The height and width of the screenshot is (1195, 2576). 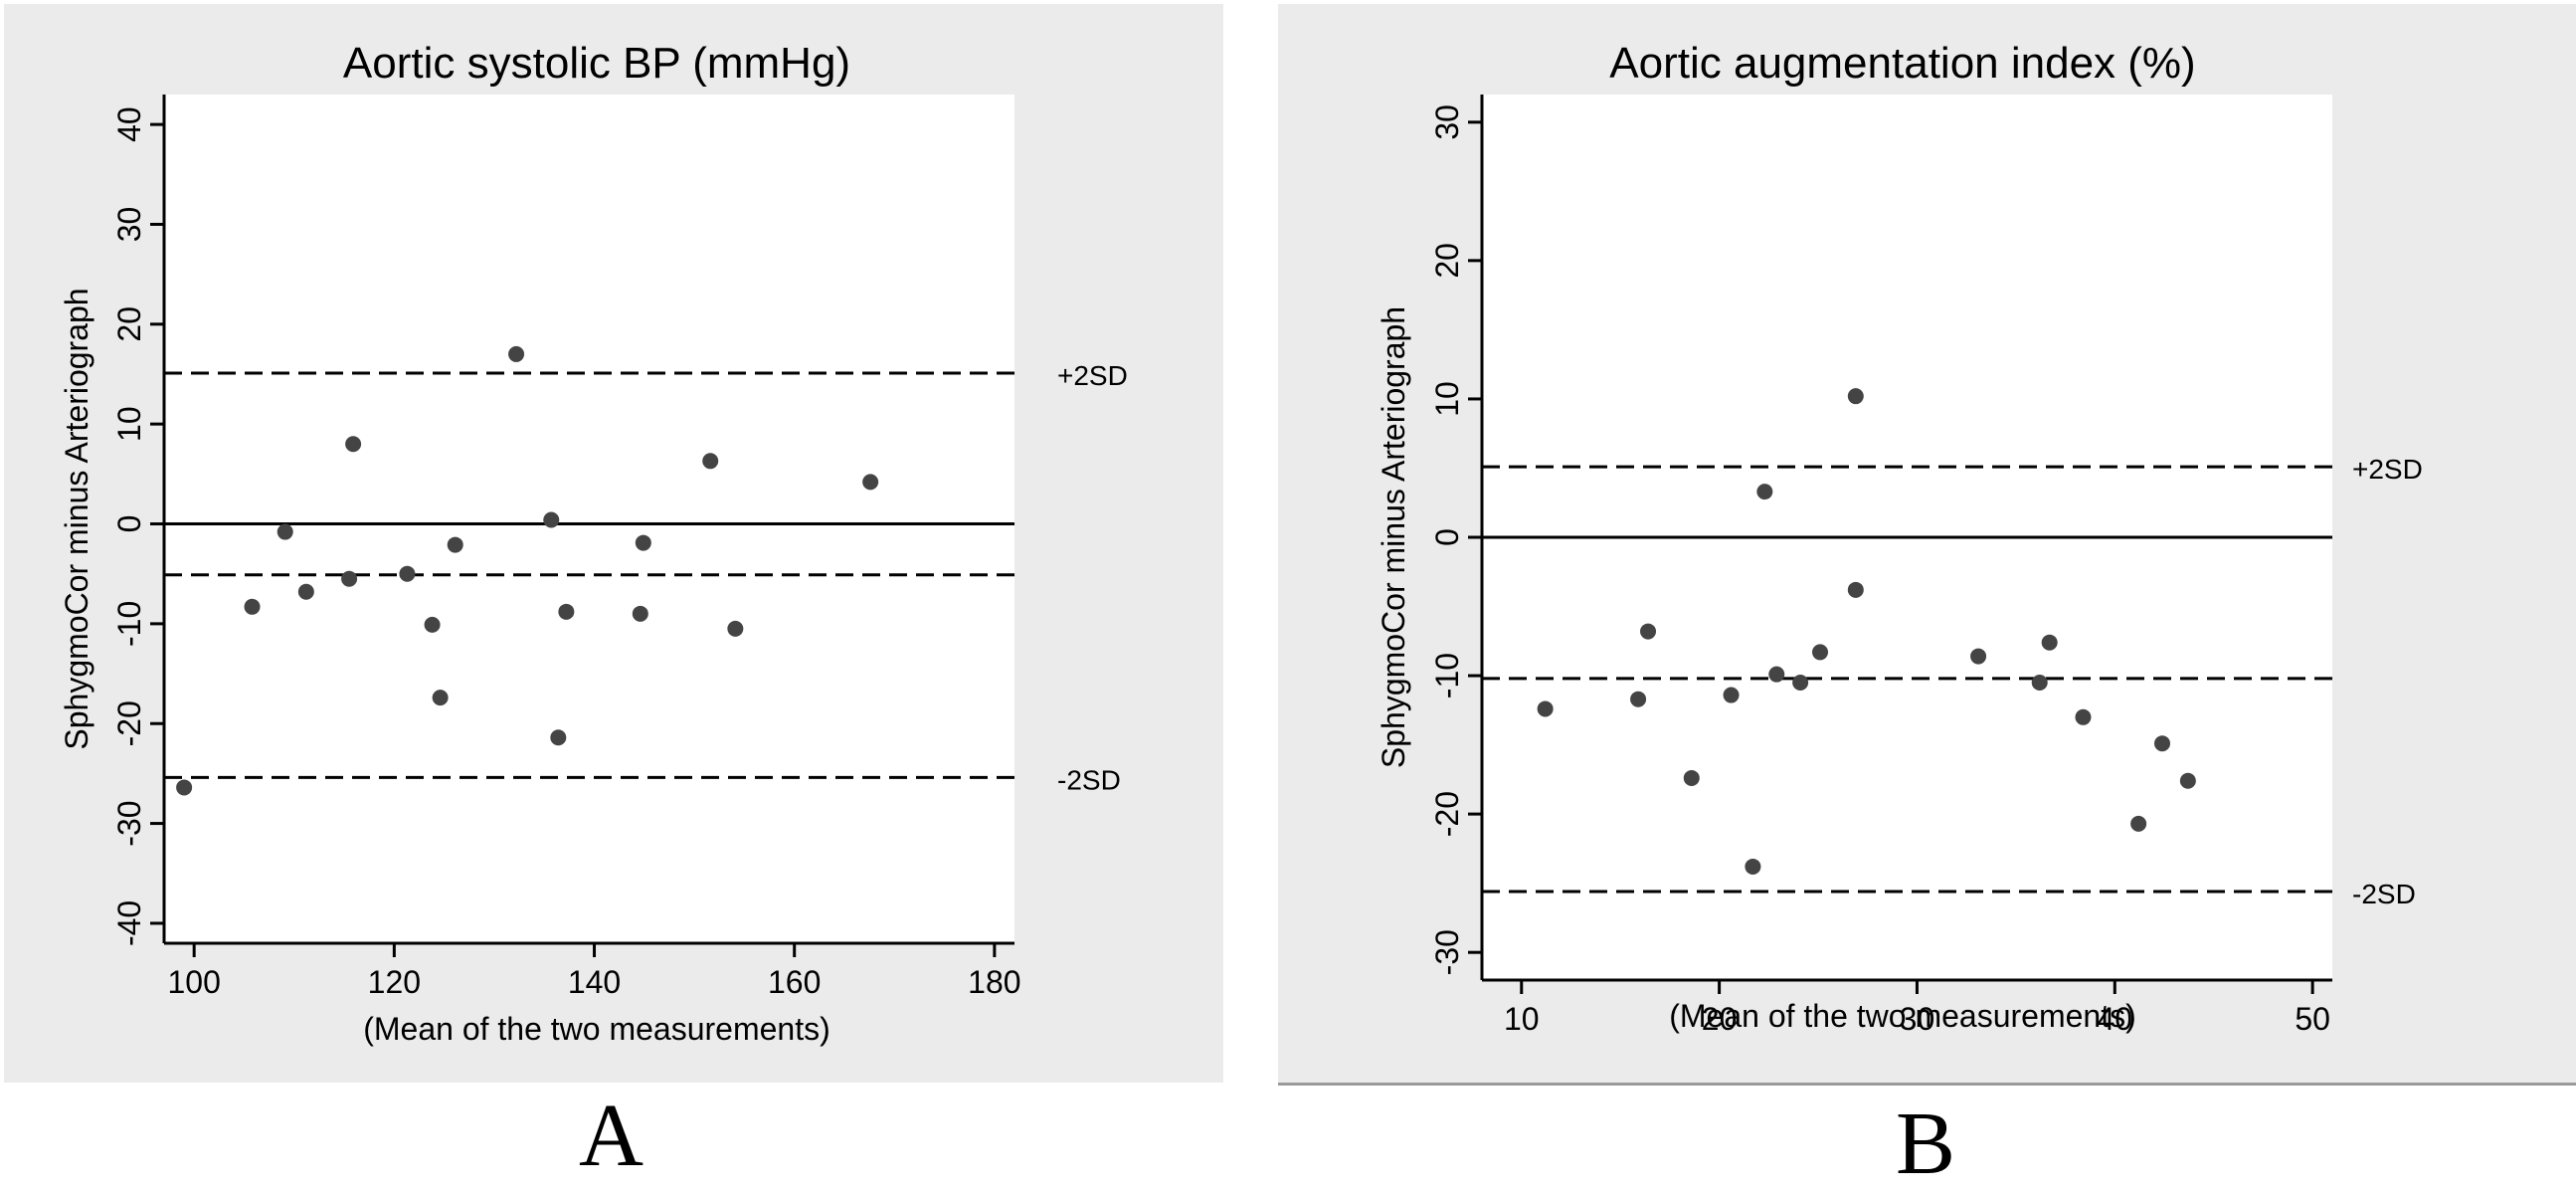 I want to click on chart-b-x-tick-label: 10, so click(x=1522, y=1019).